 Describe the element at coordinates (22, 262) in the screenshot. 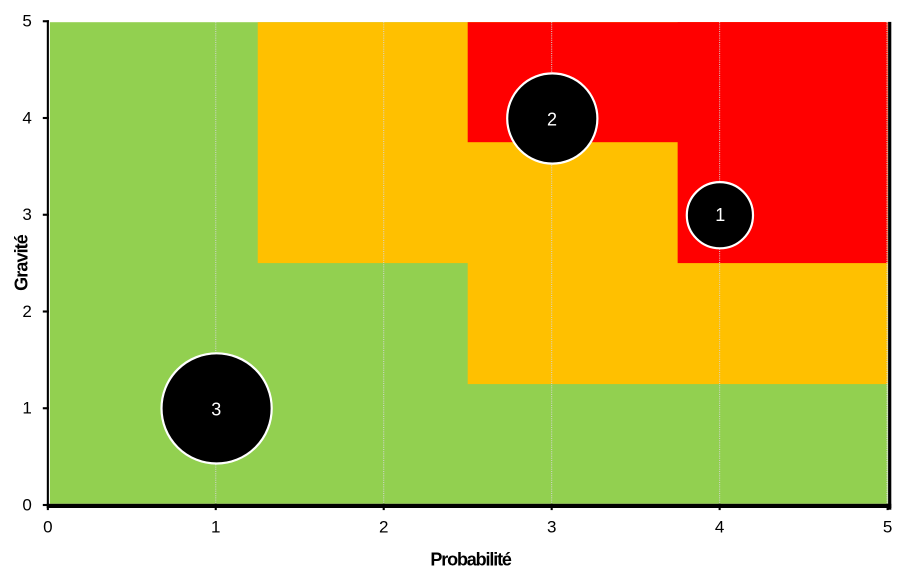

I see `svg-text: Gravité` at that location.